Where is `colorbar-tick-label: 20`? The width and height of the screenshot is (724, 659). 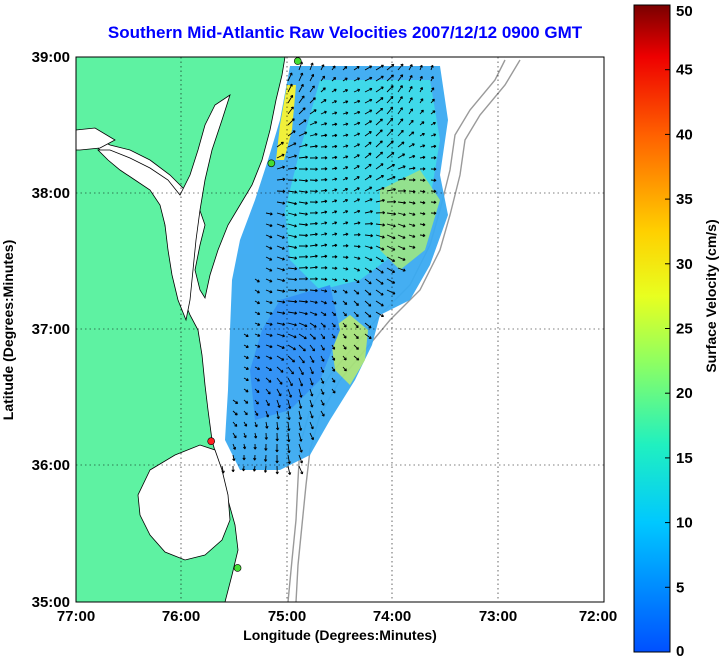
colorbar-tick-label: 20 is located at coordinates (684, 393).